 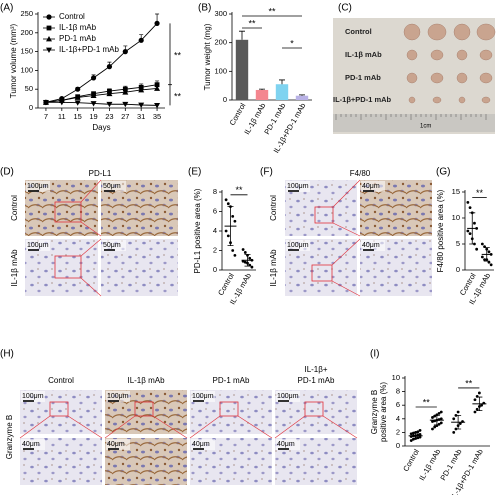 I want to click on y-axis-label: PD-L1 positive area (%), so click(x=197, y=230).